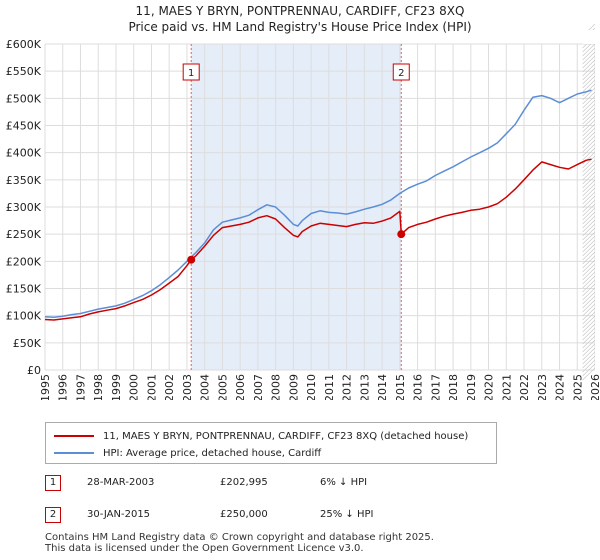 The height and width of the screenshot is (560, 600). I want to click on y-tick-label: £500K, so click(24, 98).